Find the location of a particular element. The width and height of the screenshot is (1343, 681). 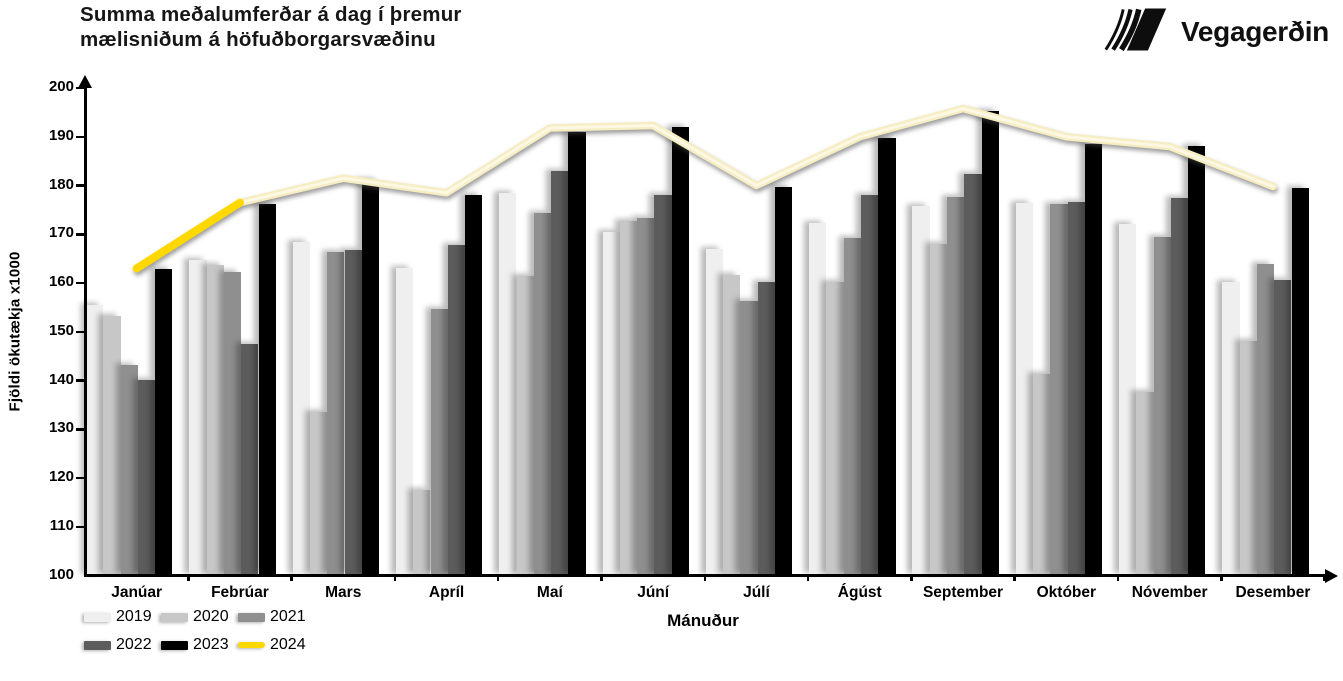

legend-label: 2022 is located at coordinates (134, 644).